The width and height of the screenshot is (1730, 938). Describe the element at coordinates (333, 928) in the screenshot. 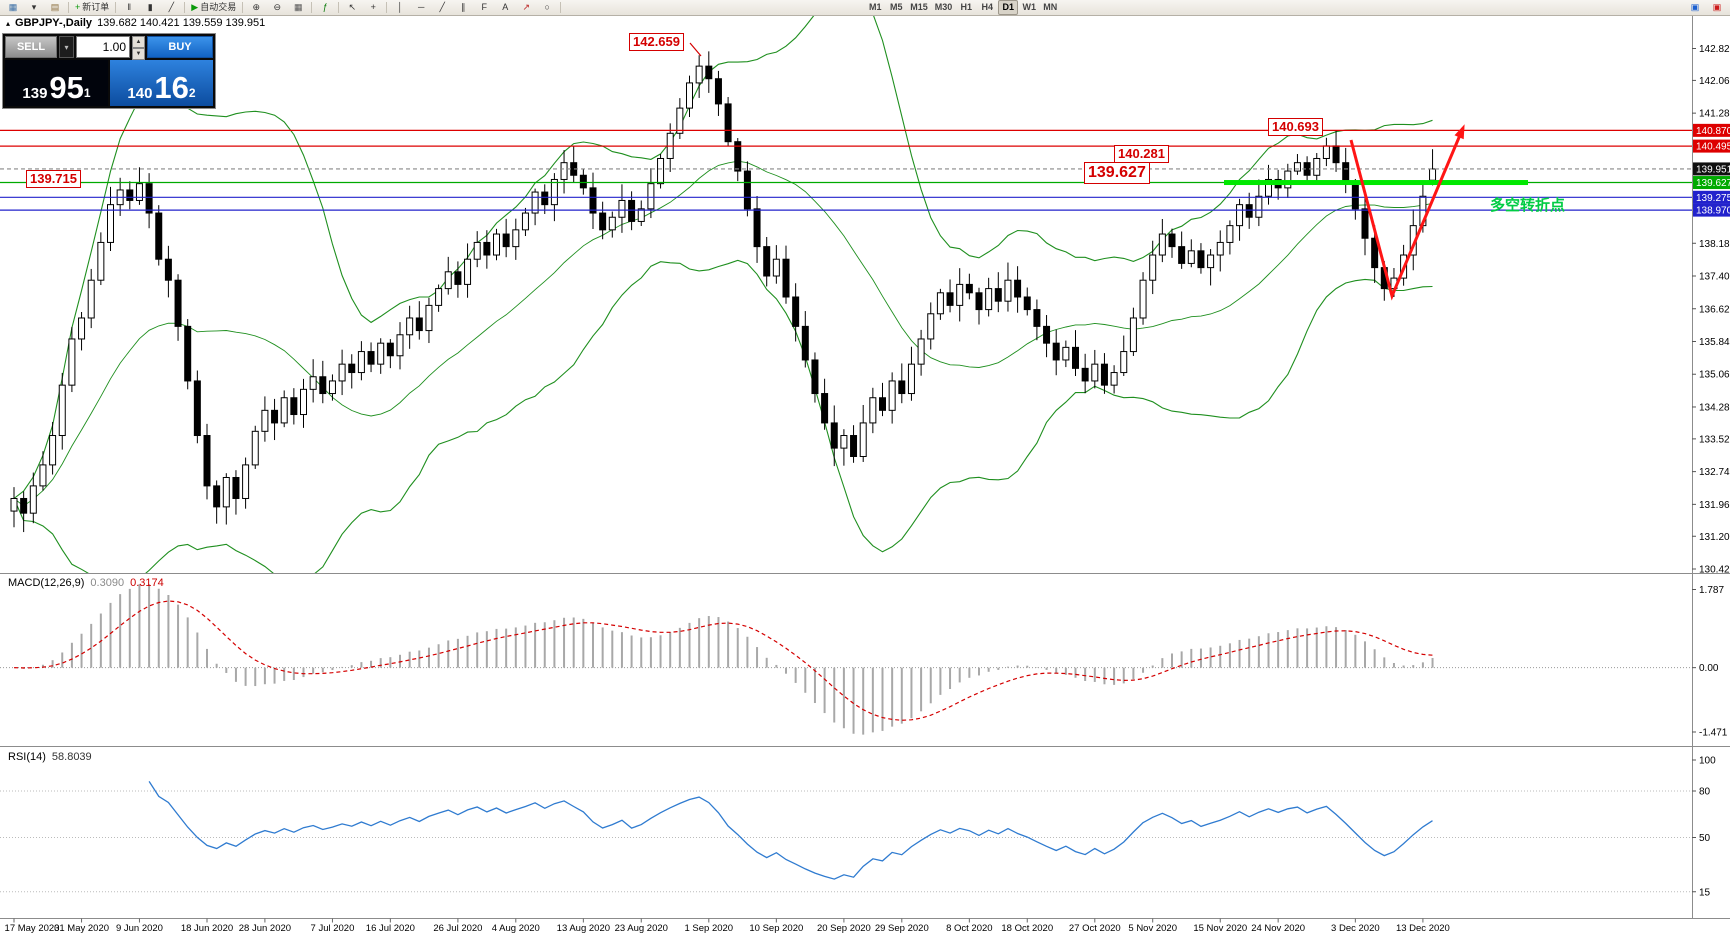

I see `svg-text: 7 Jul 2020` at that location.